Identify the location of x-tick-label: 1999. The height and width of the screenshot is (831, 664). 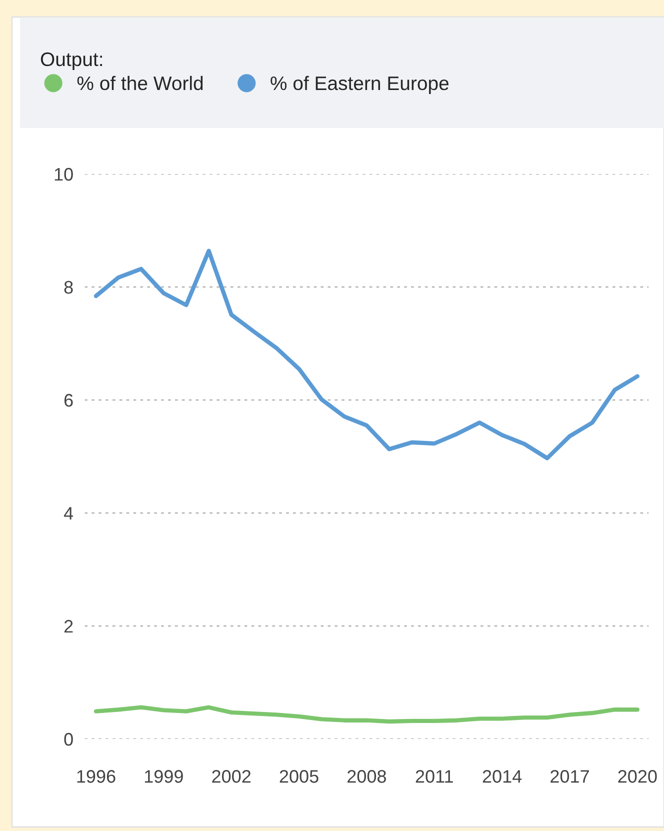
(163, 776).